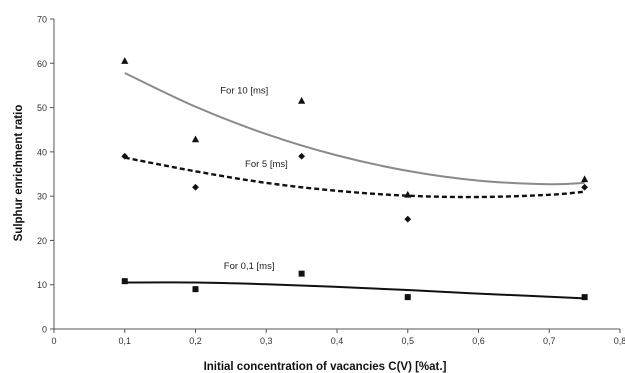  What do you see at coordinates (42, 152) in the screenshot?
I see `y-tick-label: 40` at bounding box center [42, 152].